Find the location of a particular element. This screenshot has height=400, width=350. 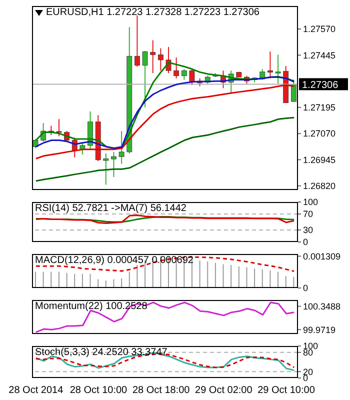

y-tick-label: 99.9719 is located at coordinates (319, 329).